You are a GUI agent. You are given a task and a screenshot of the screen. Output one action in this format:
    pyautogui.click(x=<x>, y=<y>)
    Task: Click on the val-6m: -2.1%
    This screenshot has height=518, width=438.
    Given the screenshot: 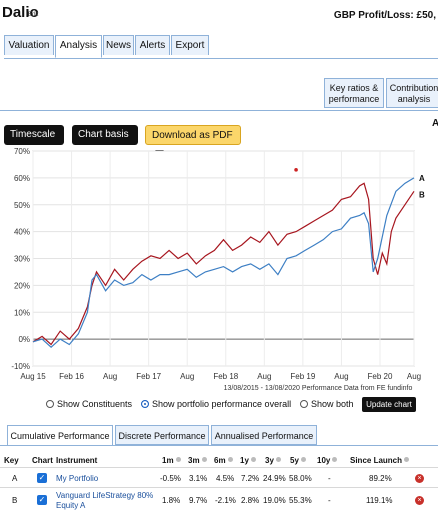 What is the action you would take?
    pyautogui.click(x=225, y=500)
    